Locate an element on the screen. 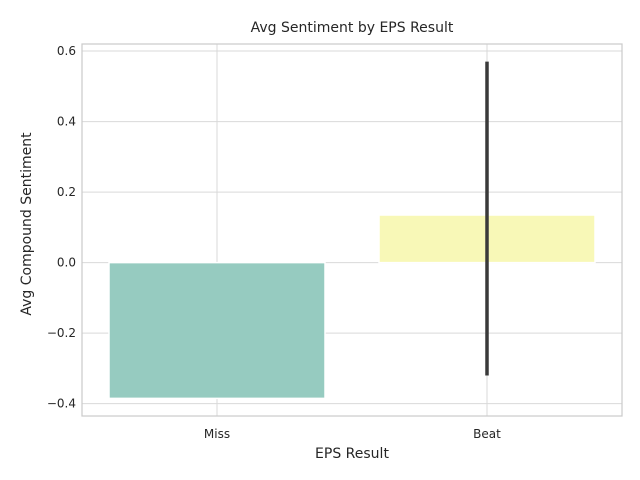 The width and height of the screenshot is (640, 480). y-tick-label: 0.4 is located at coordinates (66, 122).